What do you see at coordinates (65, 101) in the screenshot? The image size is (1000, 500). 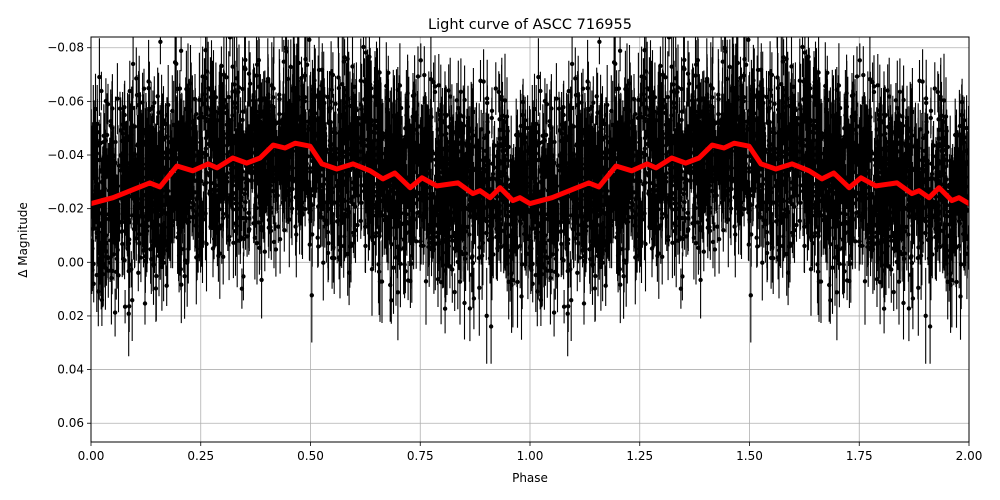 I see `y-tick-label: −0.06` at bounding box center [65, 101].